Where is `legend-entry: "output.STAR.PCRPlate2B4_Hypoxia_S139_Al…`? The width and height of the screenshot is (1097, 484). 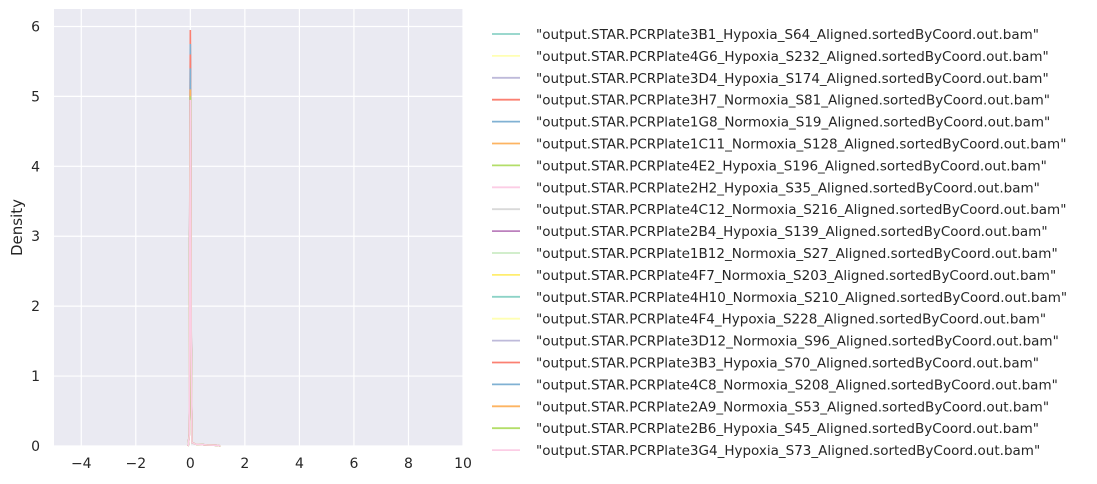 legend-entry: "output.STAR.PCRPlate2B4_Hypoxia_S139_Al… is located at coordinates (792, 232).